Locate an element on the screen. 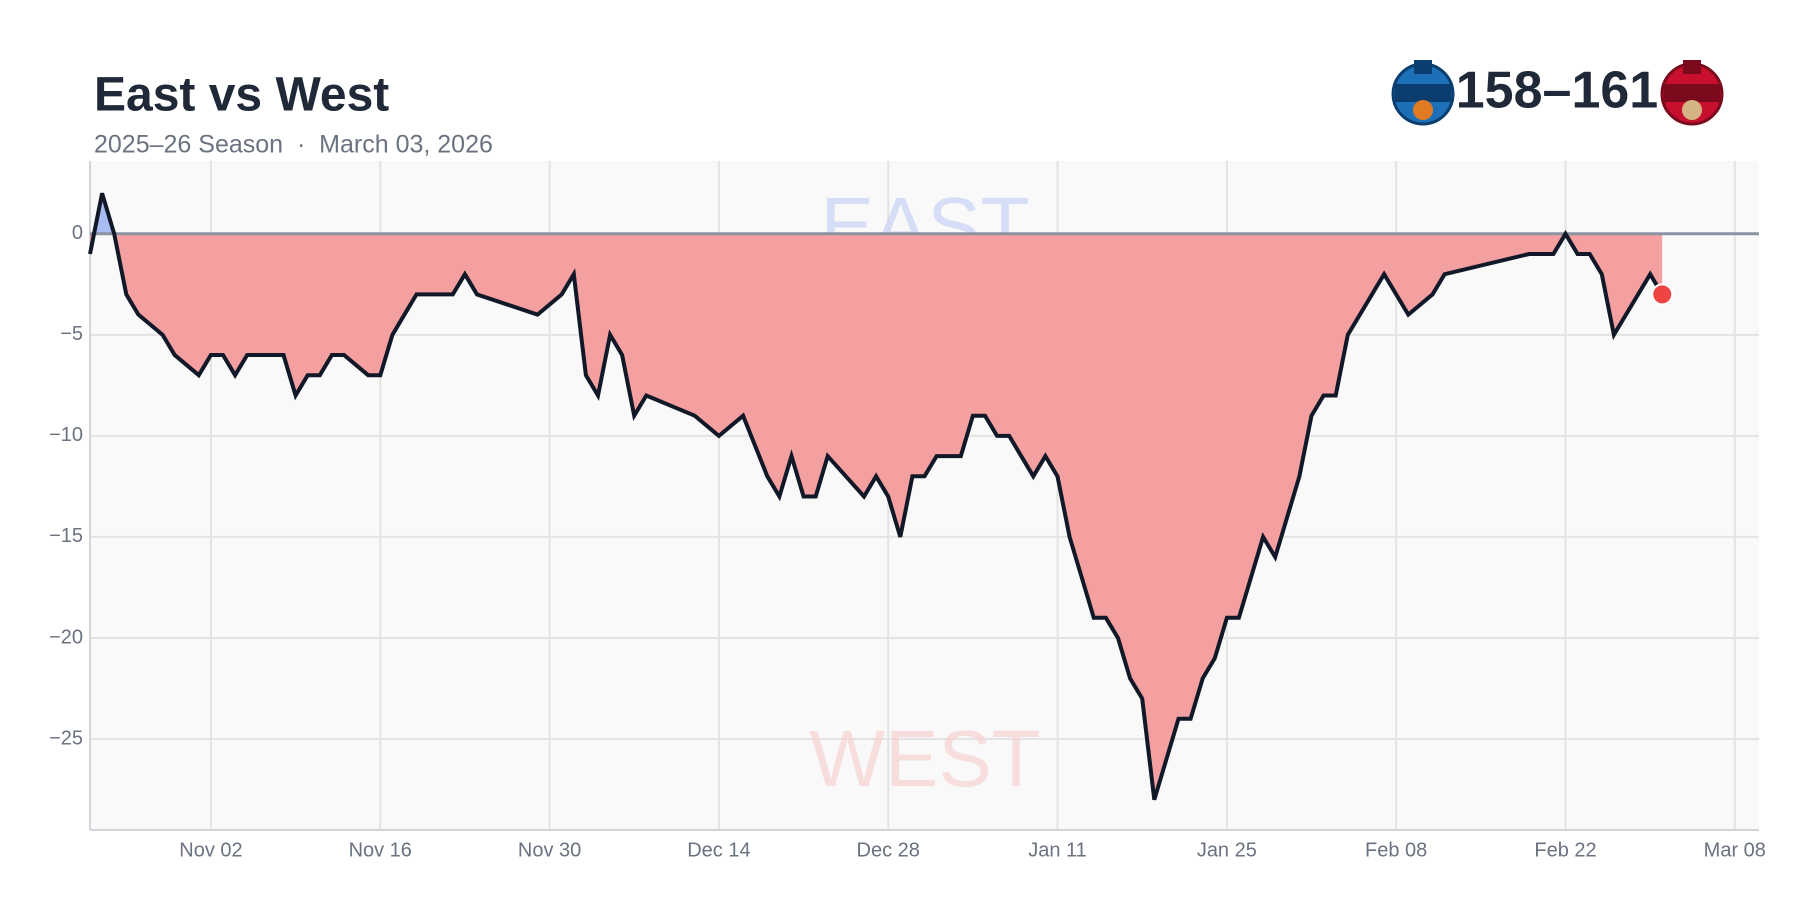 The width and height of the screenshot is (1800, 900). x-tick-label: Nov 16 is located at coordinates (380, 850).